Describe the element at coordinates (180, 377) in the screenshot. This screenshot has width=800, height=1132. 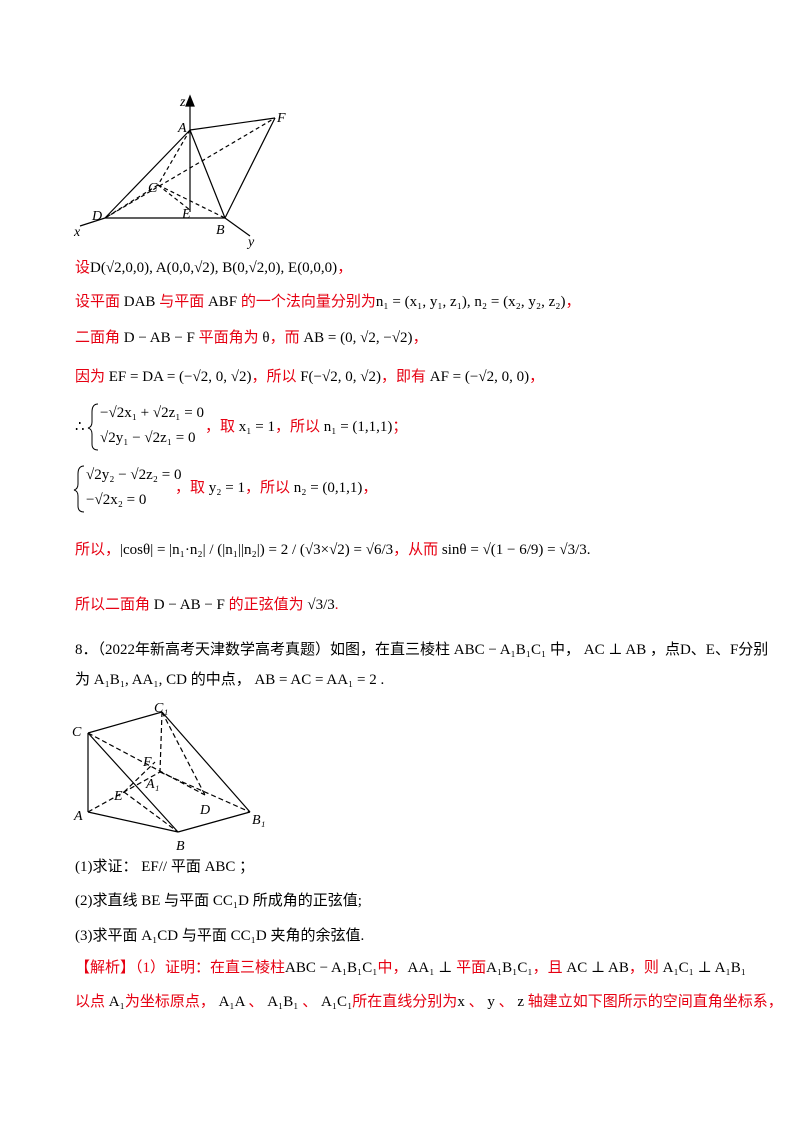
I see `text-segment: EF = DA = (−√2, 0, √2)` at that location.